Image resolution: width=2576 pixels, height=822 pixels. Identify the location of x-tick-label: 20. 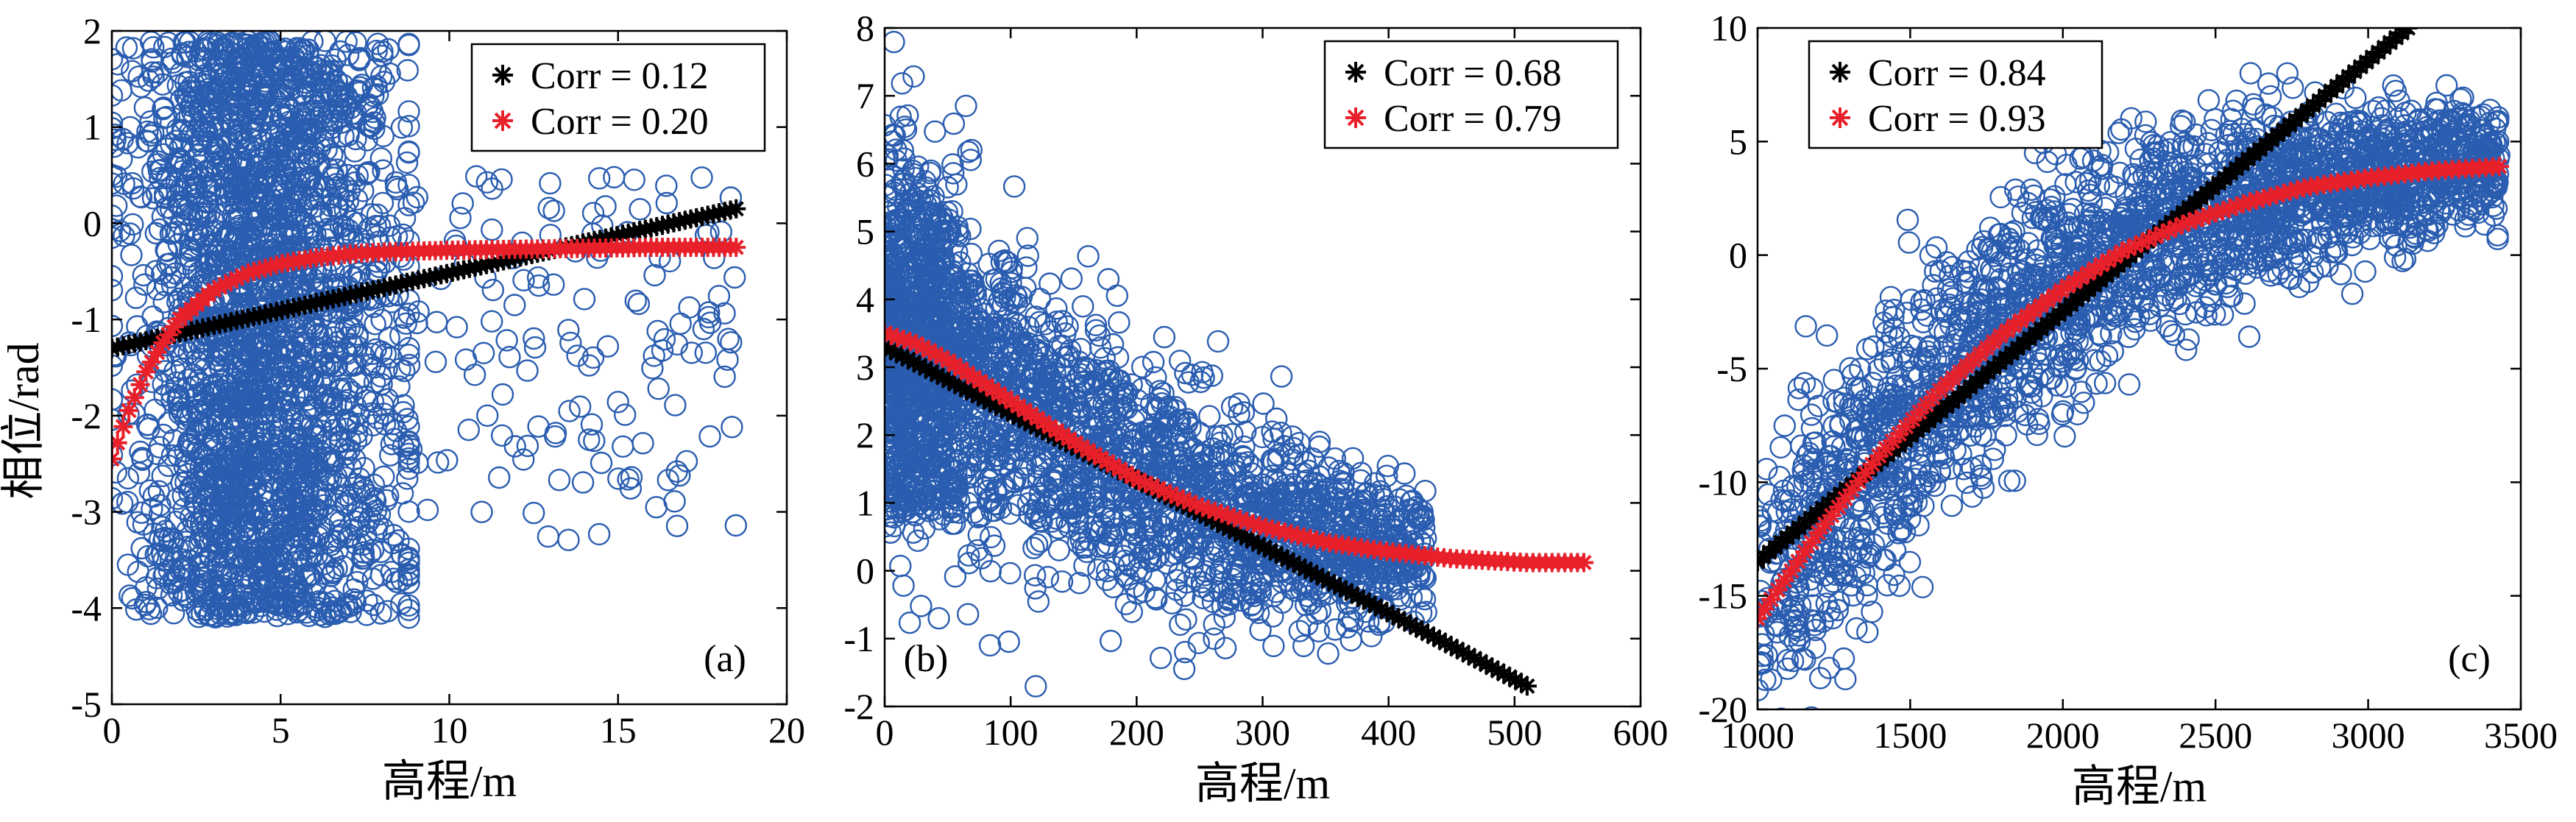
(787, 730).